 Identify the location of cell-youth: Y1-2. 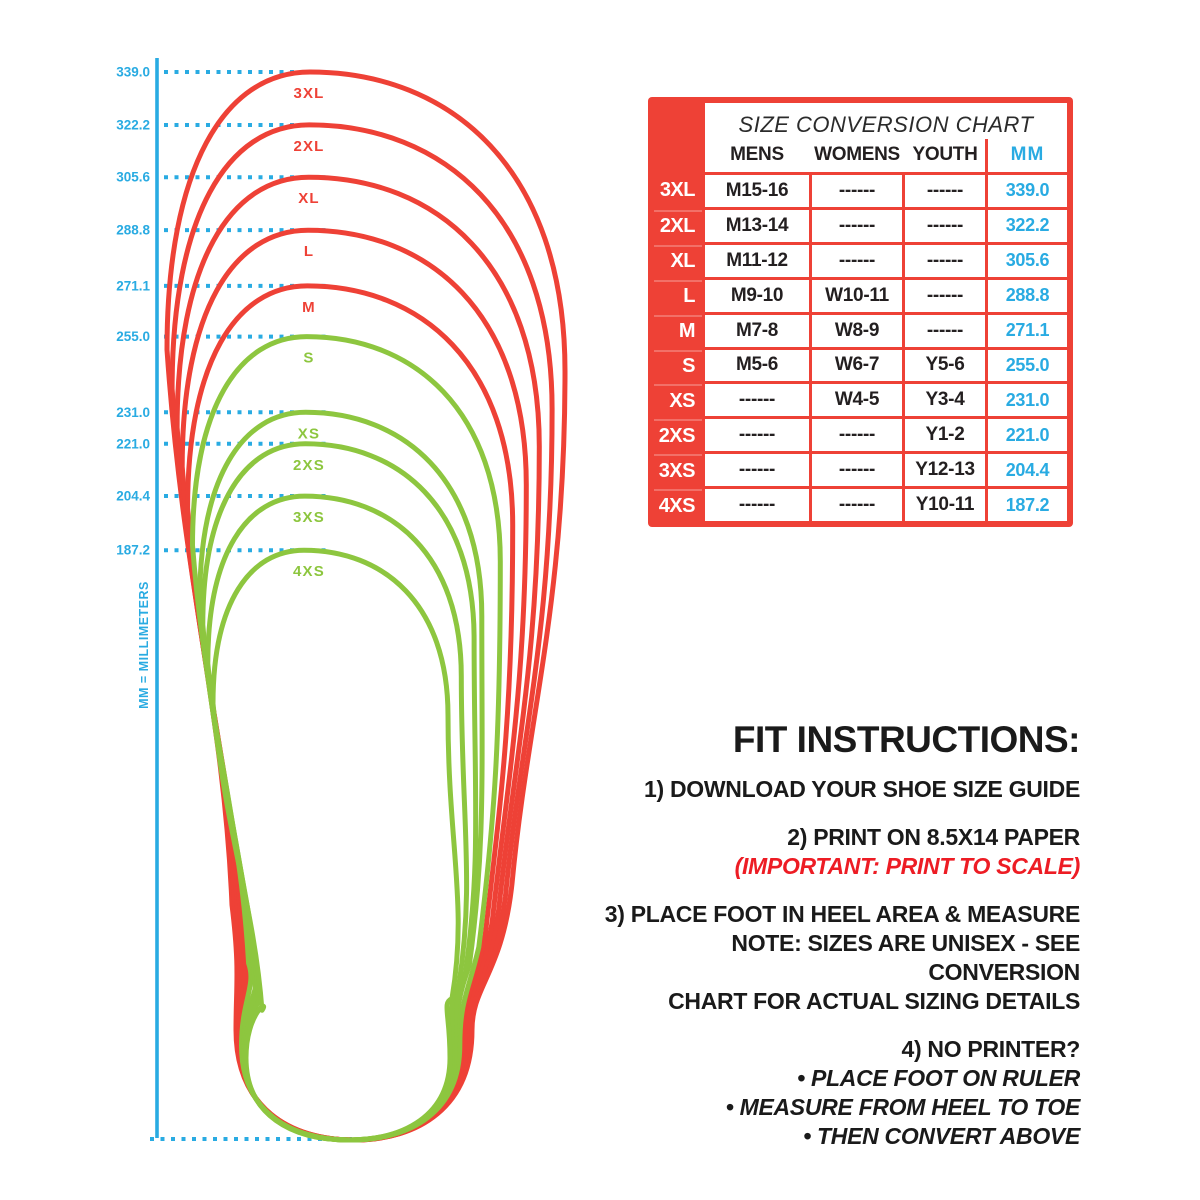
(945, 435).